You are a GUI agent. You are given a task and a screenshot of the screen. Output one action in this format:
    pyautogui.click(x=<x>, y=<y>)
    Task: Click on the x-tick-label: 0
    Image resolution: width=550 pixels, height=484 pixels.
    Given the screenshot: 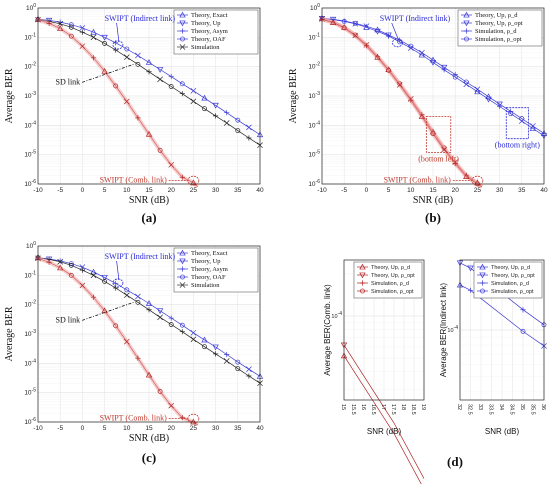 What is the action you would take?
    pyautogui.click(x=83, y=428)
    